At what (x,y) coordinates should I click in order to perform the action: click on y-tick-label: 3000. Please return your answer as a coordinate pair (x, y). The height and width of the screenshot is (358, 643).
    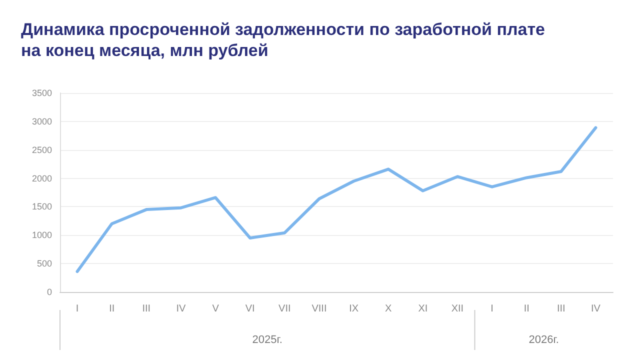
    Looking at the image, I should click on (42, 121).